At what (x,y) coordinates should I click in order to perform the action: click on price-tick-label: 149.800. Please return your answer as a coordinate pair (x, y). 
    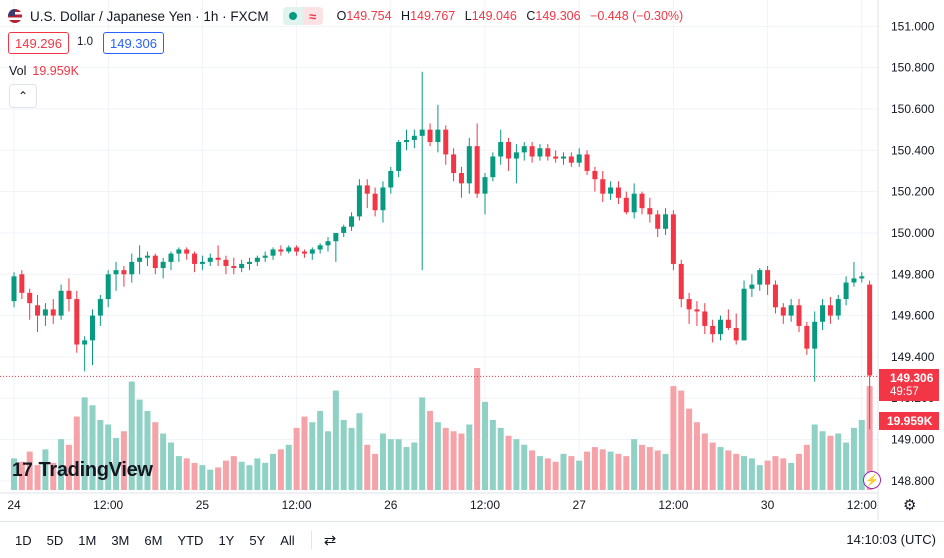
    Looking at the image, I should click on (913, 274).